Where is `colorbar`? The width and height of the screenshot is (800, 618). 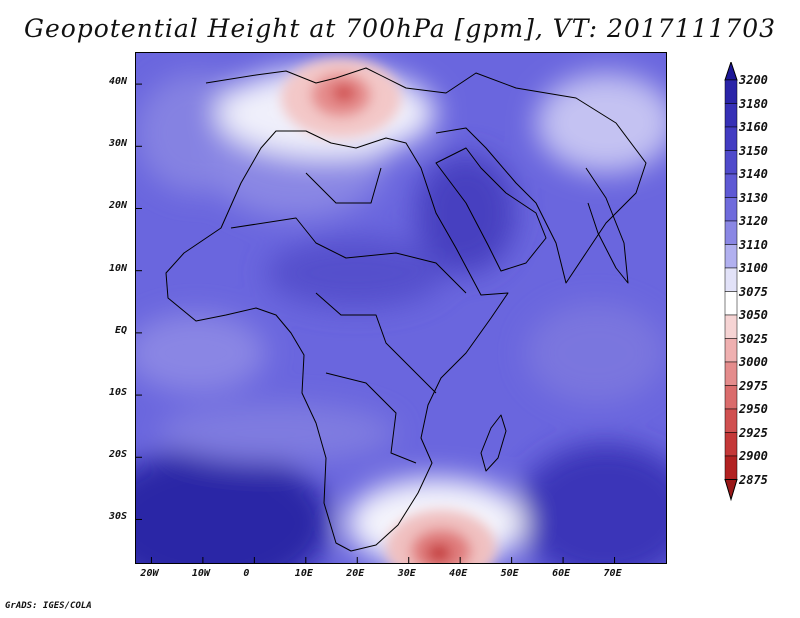
colorbar is located at coordinates (731, 282).